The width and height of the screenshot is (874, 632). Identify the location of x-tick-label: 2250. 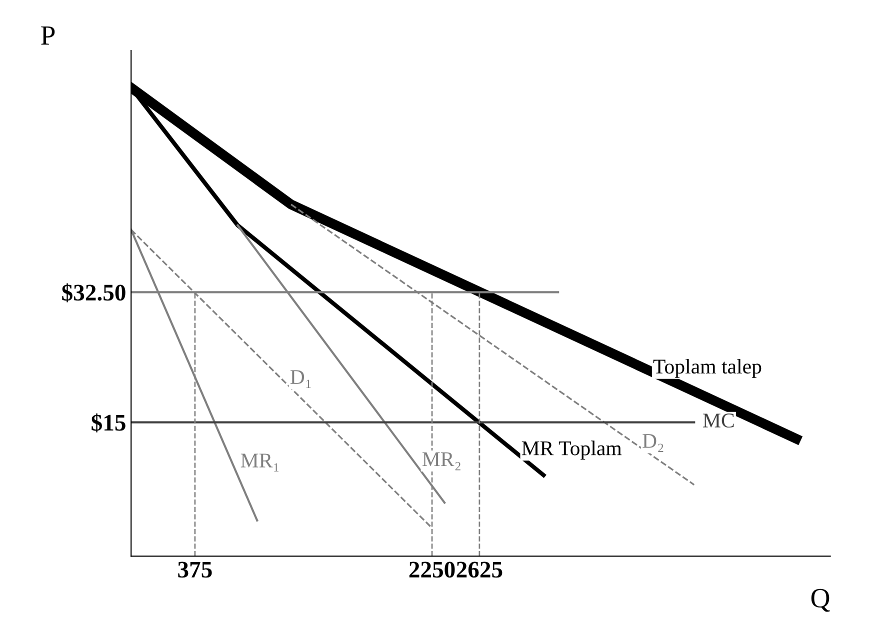
(432, 570).